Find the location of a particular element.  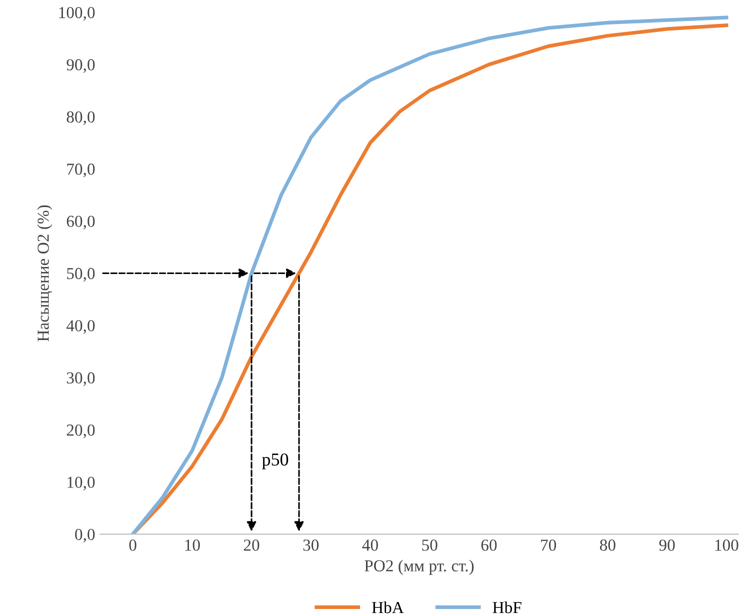

annotation: p50 is located at coordinates (275, 461).